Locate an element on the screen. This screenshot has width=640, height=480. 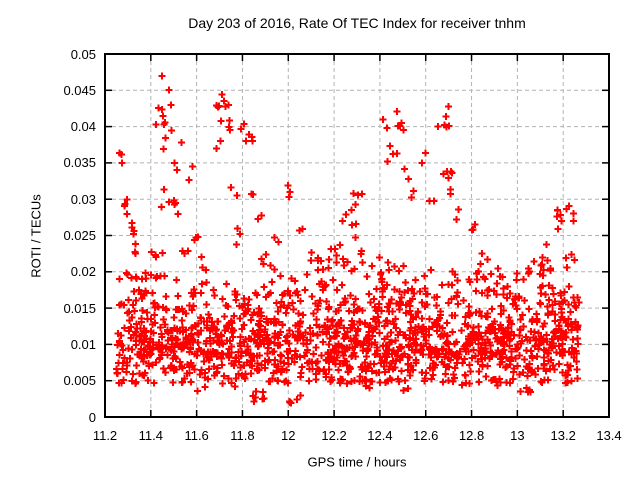
x-tick-label: 11.2 is located at coordinates (105, 435).